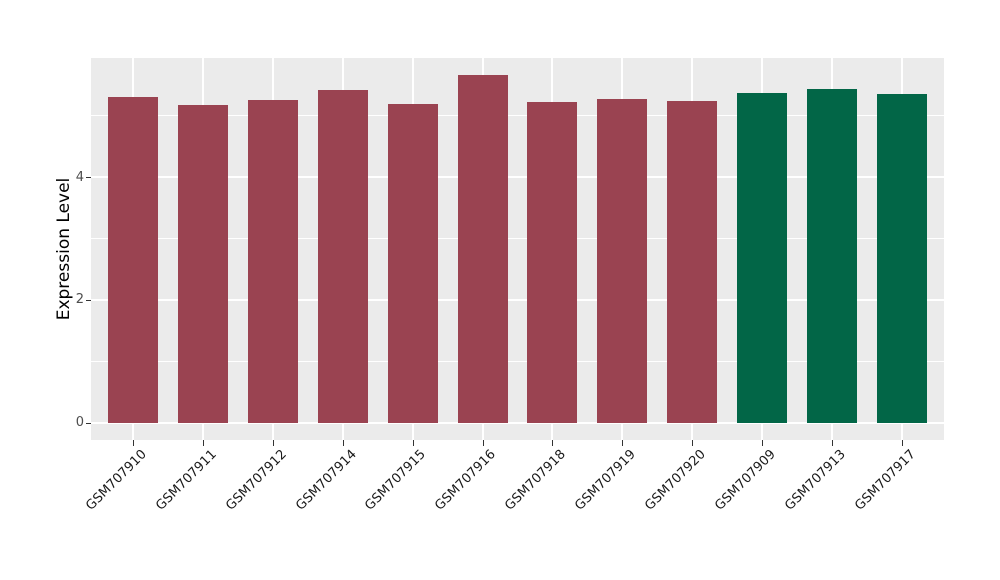 This screenshot has height=580, width=1000. I want to click on bar-GSM707915, so click(412, 263).